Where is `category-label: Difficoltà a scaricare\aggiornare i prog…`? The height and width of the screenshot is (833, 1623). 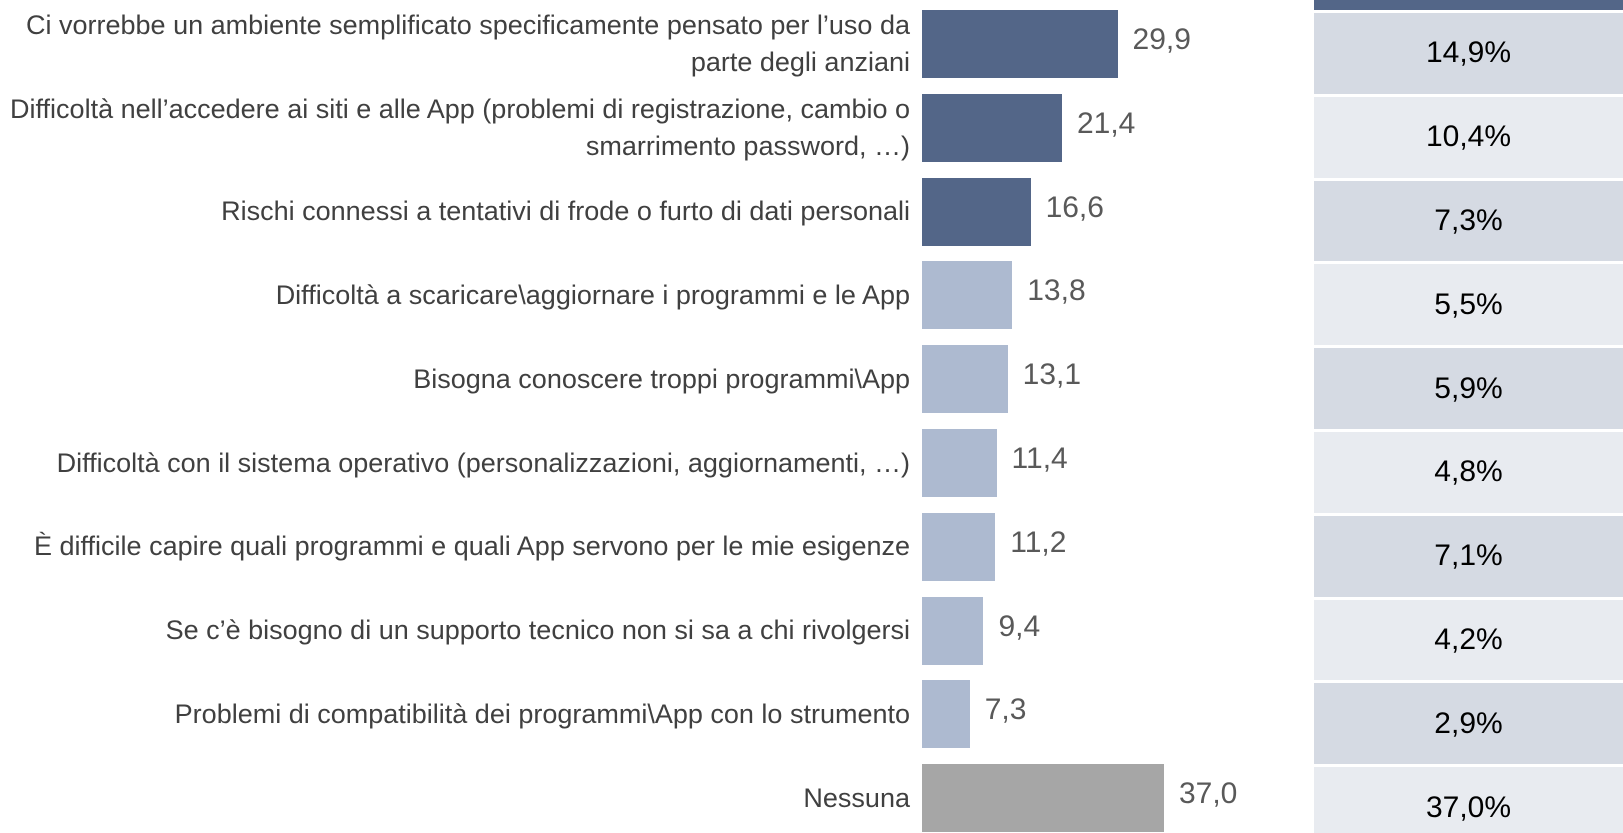
category-label: Difficoltà a scaricare\aggiornare i prog… is located at coordinates (592, 294).